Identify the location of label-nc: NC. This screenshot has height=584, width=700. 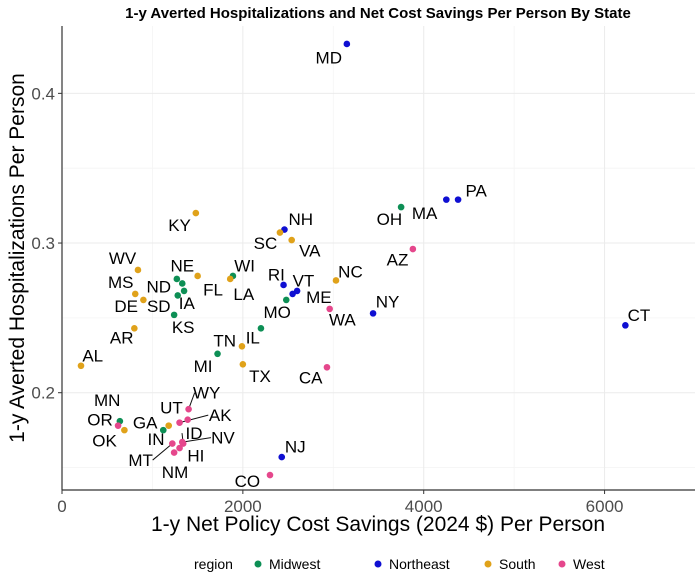
(350, 271).